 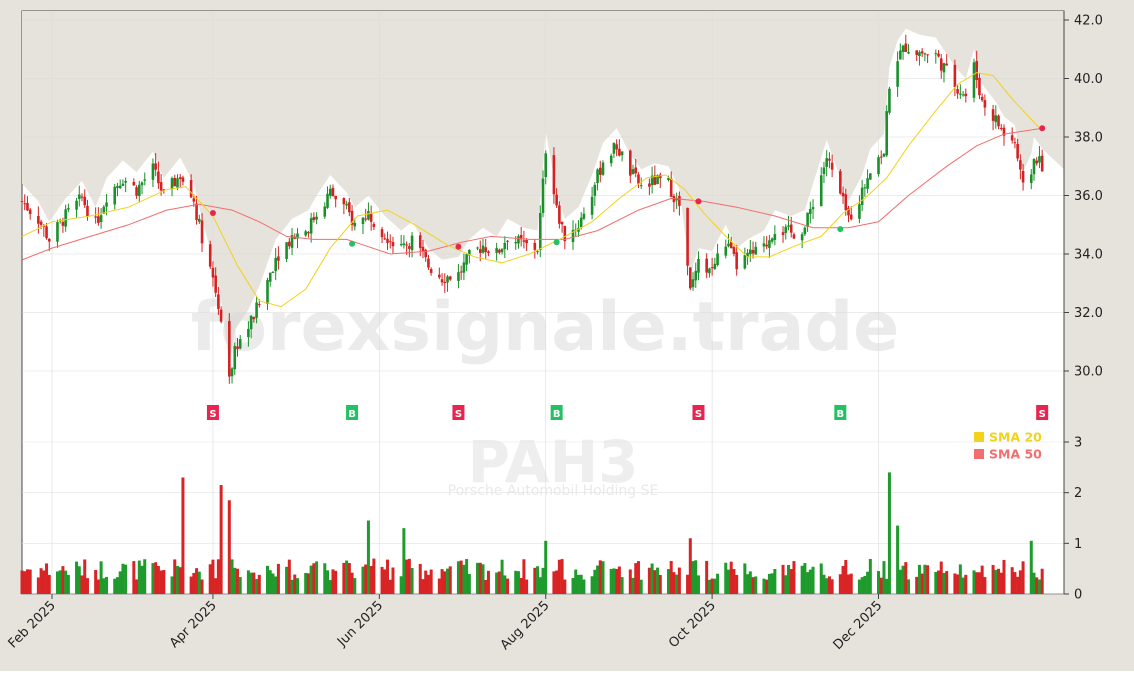 I want to click on legend-label: SMA 50, so click(x=1015, y=454).